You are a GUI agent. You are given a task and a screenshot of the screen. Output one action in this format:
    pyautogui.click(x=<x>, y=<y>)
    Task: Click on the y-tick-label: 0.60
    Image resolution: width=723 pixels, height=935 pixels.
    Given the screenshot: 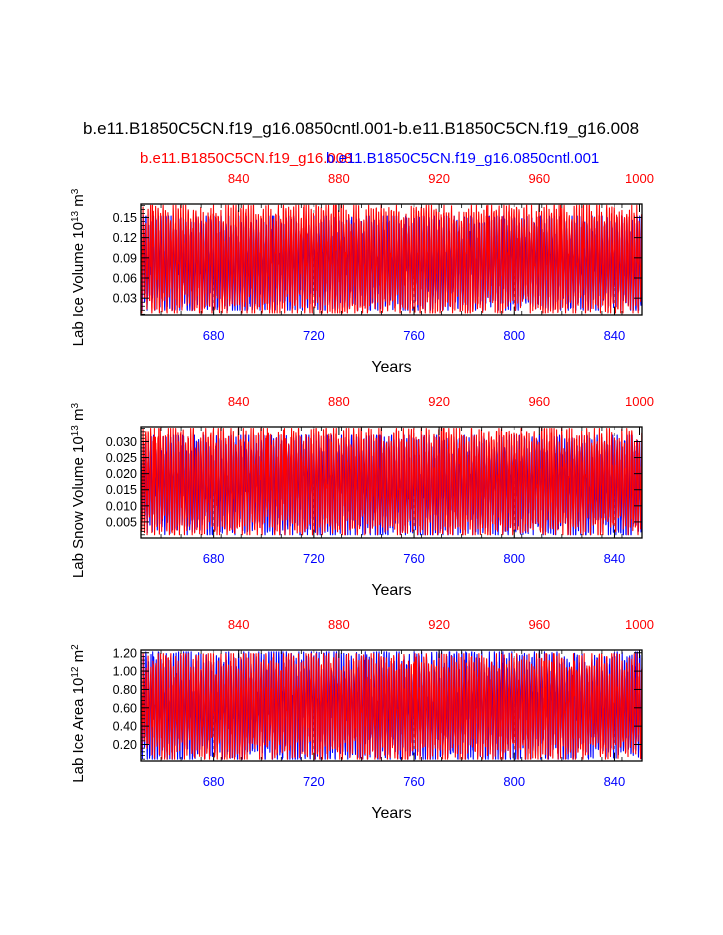 What is the action you would take?
    pyautogui.click(x=125, y=708)
    